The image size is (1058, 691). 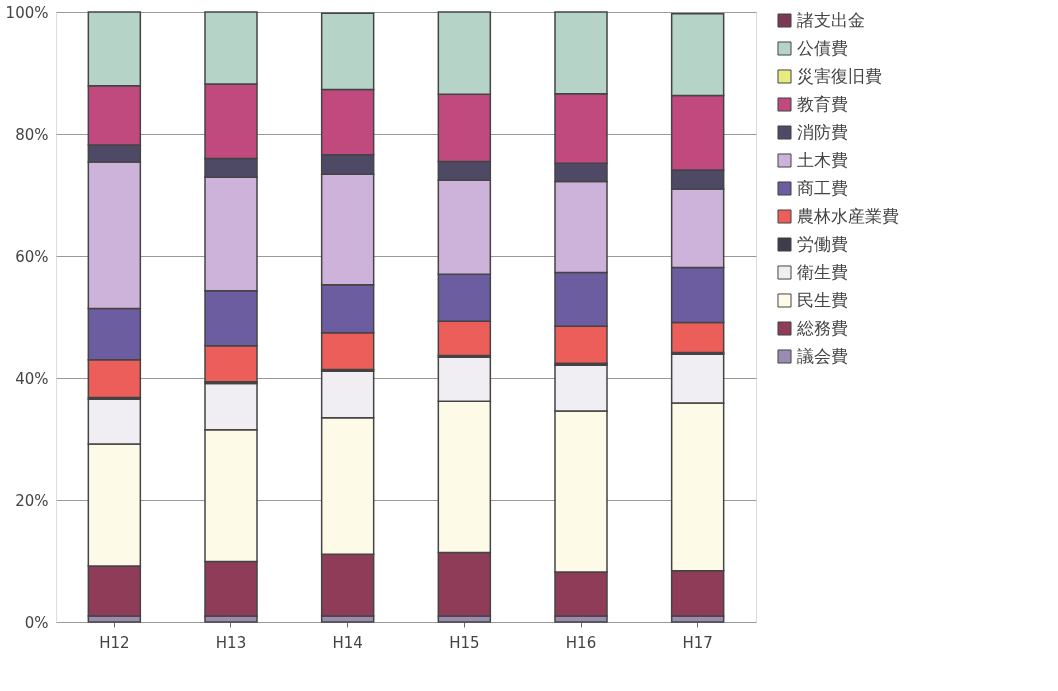 What do you see at coordinates (32, 256) in the screenshot?
I see `y-tick-label: 60%` at bounding box center [32, 256].